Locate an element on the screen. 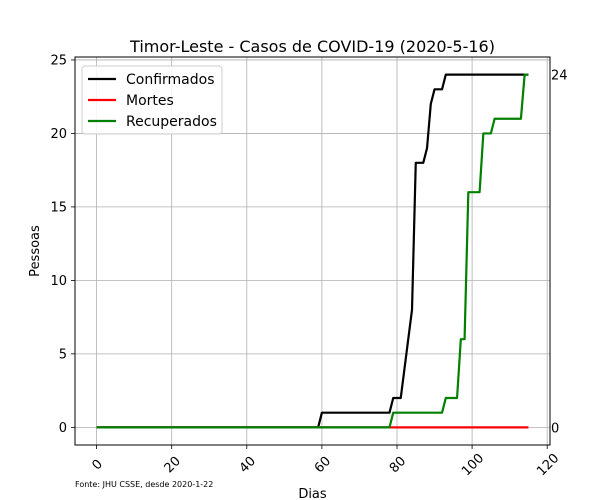  end-labels: 24 0 is located at coordinates (559, 253).